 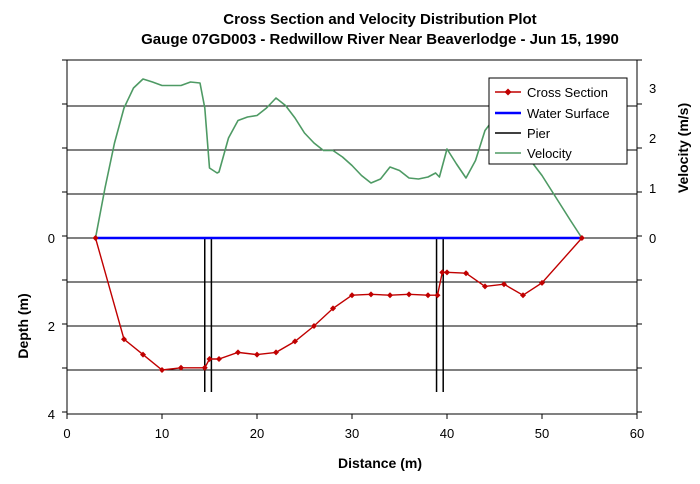 What do you see at coordinates (652, 88) in the screenshot?
I see `y-right-tick-label: 3` at bounding box center [652, 88].